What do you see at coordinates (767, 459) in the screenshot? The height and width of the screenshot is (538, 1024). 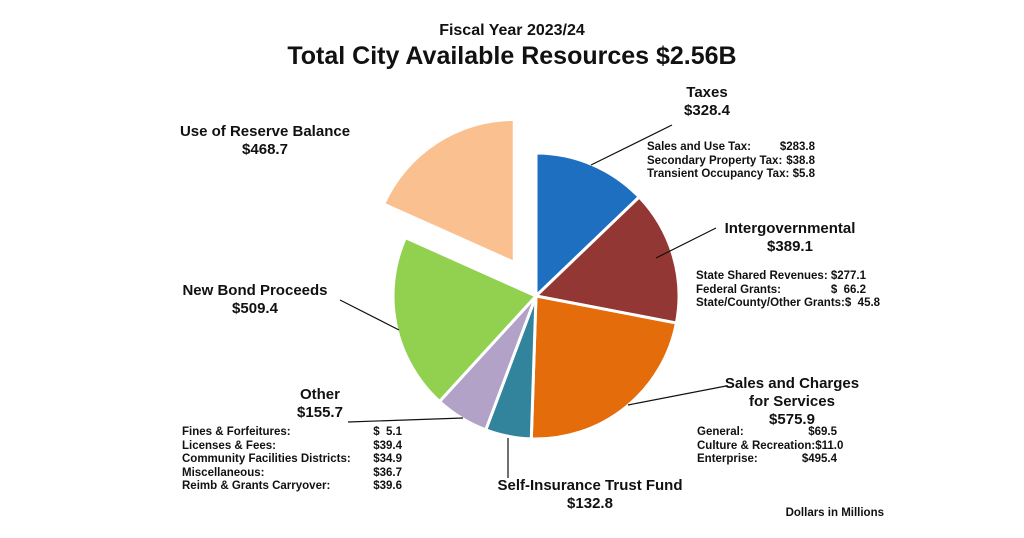 I see `detail-row: Enterprise: $495.4` at bounding box center [767, 459].